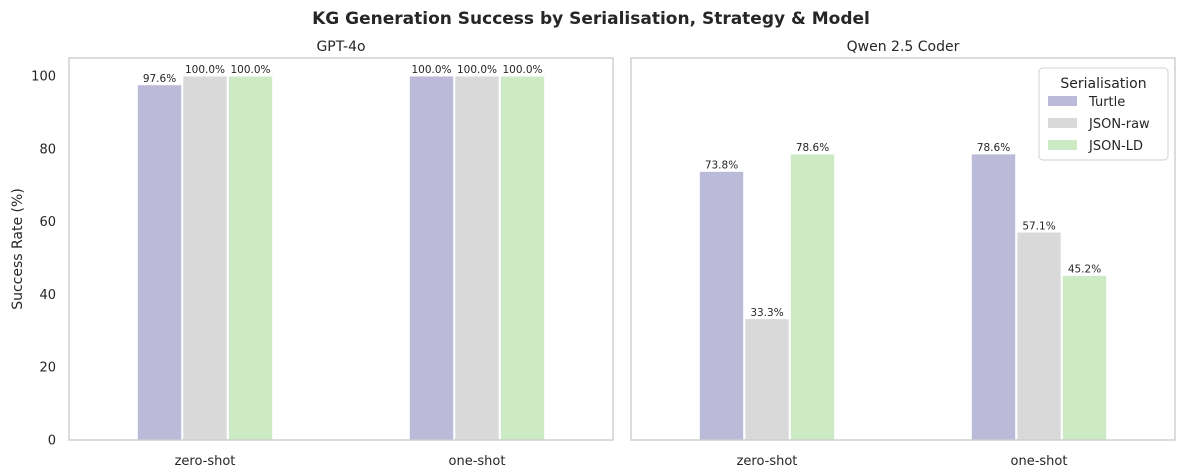  I want to click on legend-swatch-json-raw, so click(1062, 123).